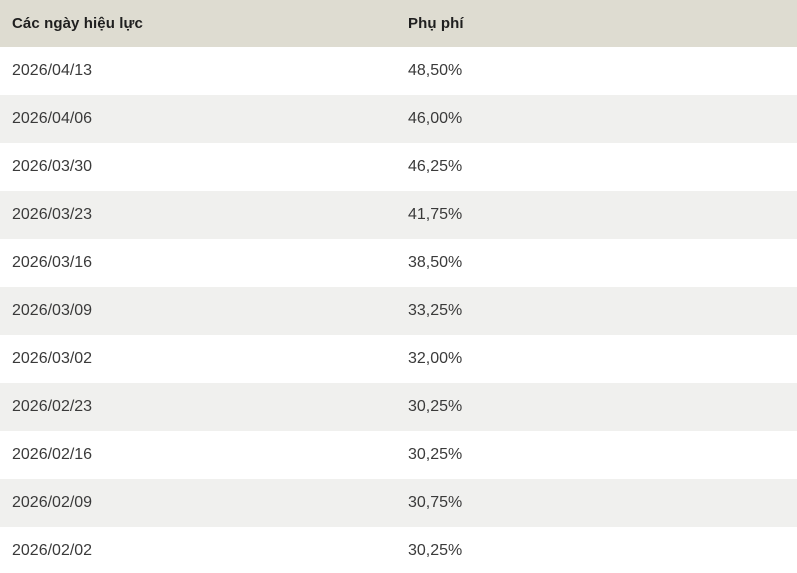  I want to click on table-row: 2026/02/16 30,25%, so click(398, 455).